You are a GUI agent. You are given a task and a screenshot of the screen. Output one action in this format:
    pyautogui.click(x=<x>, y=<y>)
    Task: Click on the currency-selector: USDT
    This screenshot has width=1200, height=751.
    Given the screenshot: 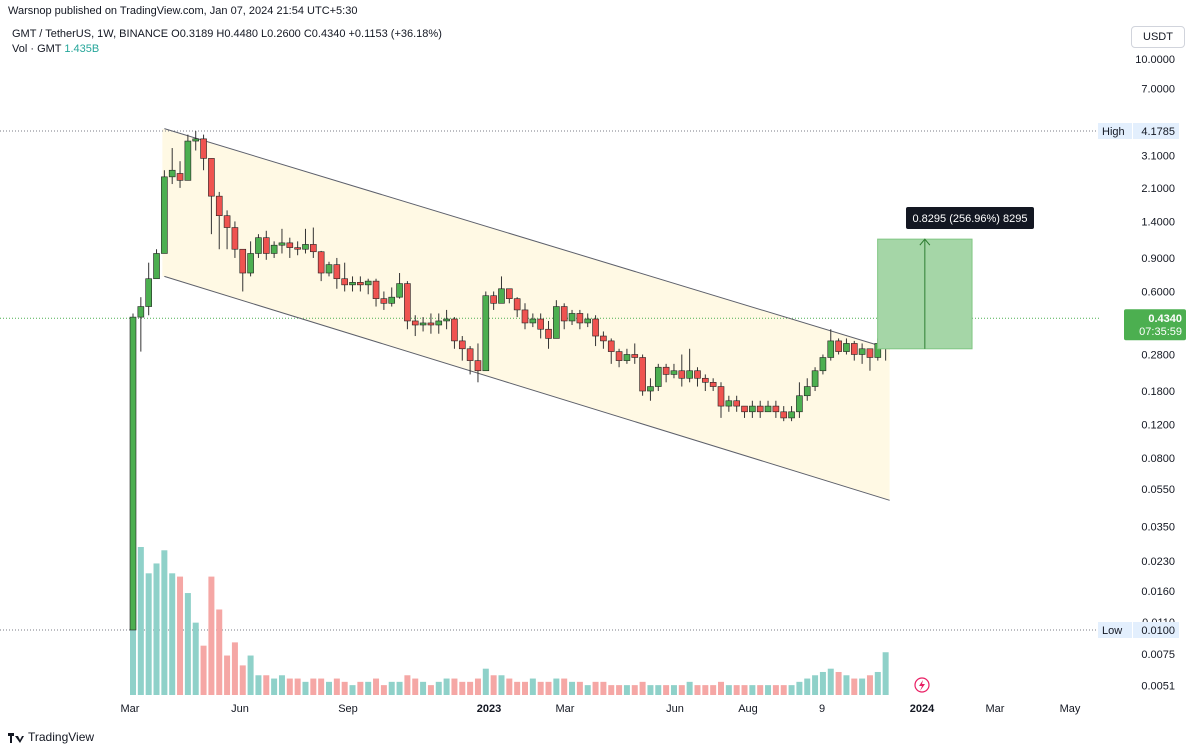 What is the action you would take?
    pyautogui.click(x=1158, y=37)
    